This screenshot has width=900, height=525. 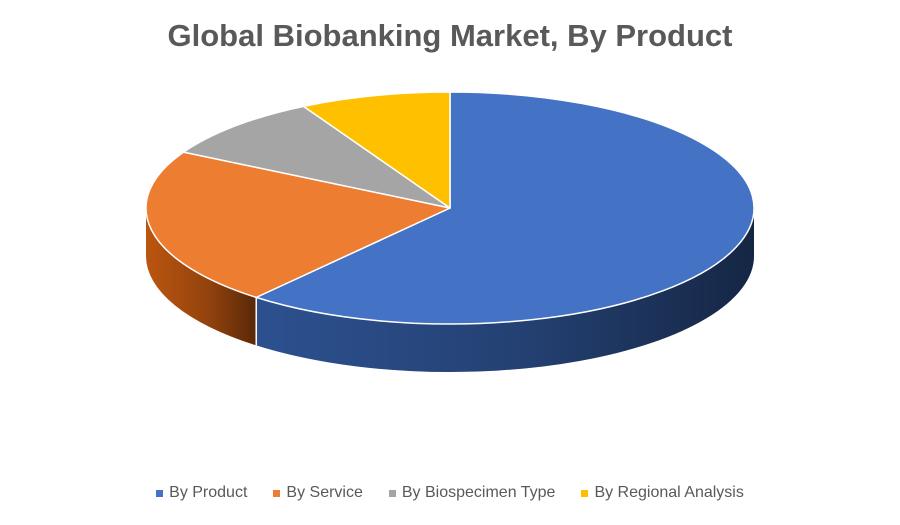 I want to click on legend-swatch-by-product, so click(x=160, y=493).